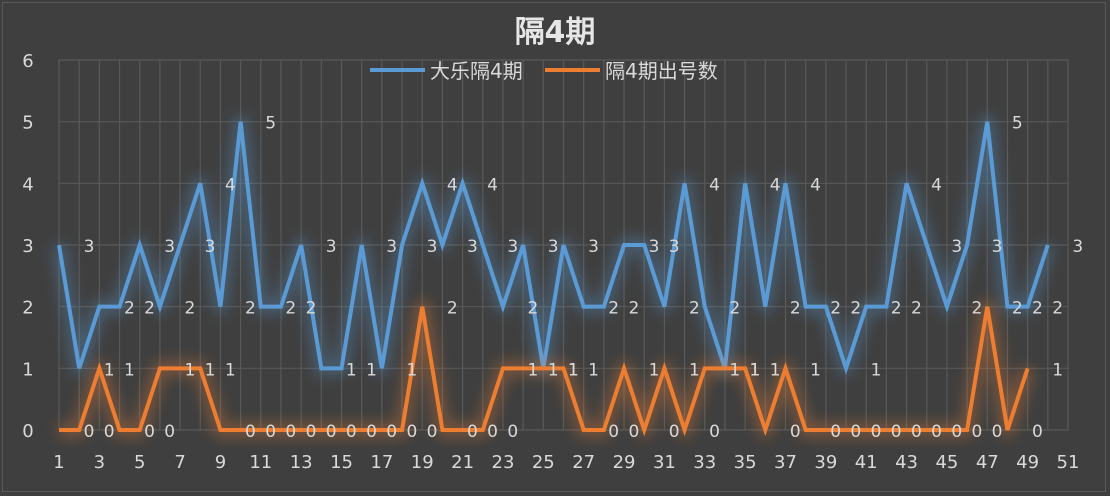 The width and height of the screenshot is (1110, 496). I want to click on legend-label-series-1: 大乐隔4期, so click(476, 71).